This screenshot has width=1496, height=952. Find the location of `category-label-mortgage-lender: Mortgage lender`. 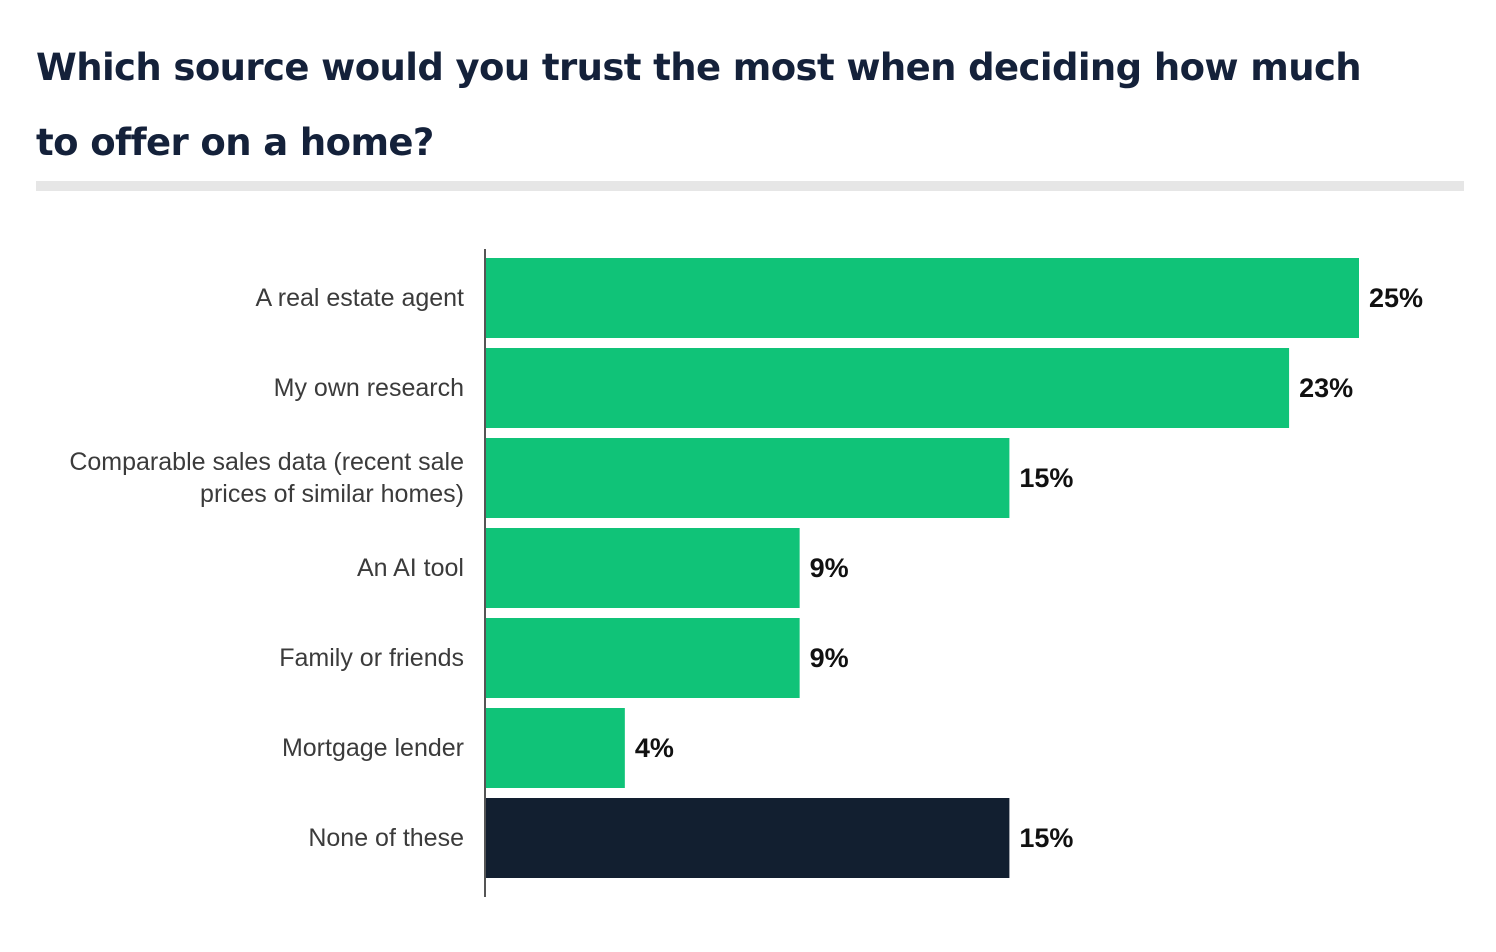

category-label-mortgage-lender: Mortgage lender is located at coordinates (373, 748).